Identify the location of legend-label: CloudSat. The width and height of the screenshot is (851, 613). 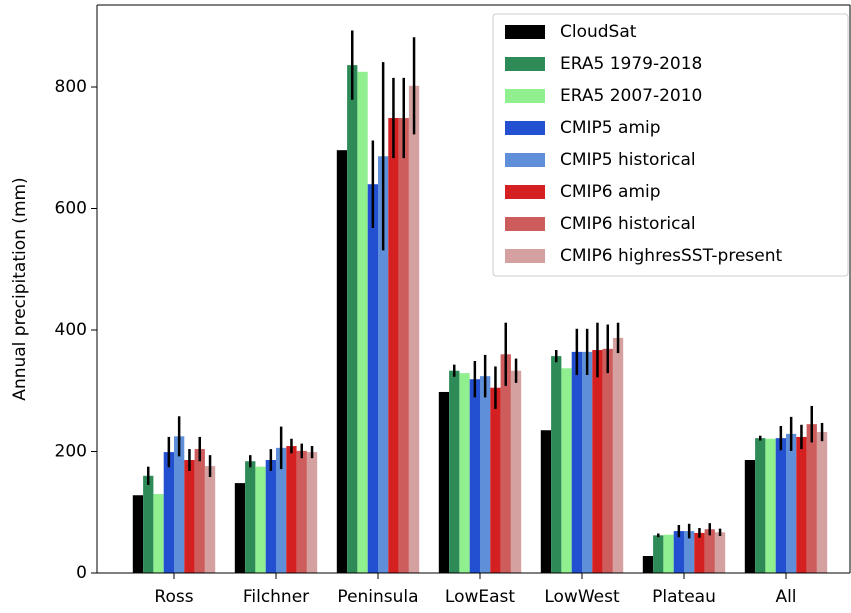
(598, 32).